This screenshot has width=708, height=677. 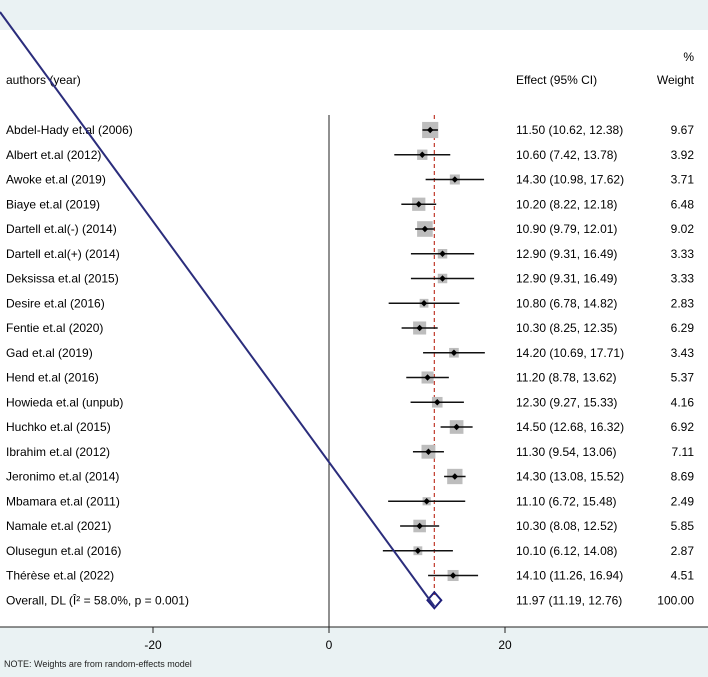 What do you see at coordinates (570, 477) in the screenshot?
I see `effect-ci: 14.30 (13.08, 15.52)` at bounding box center [570, 477].